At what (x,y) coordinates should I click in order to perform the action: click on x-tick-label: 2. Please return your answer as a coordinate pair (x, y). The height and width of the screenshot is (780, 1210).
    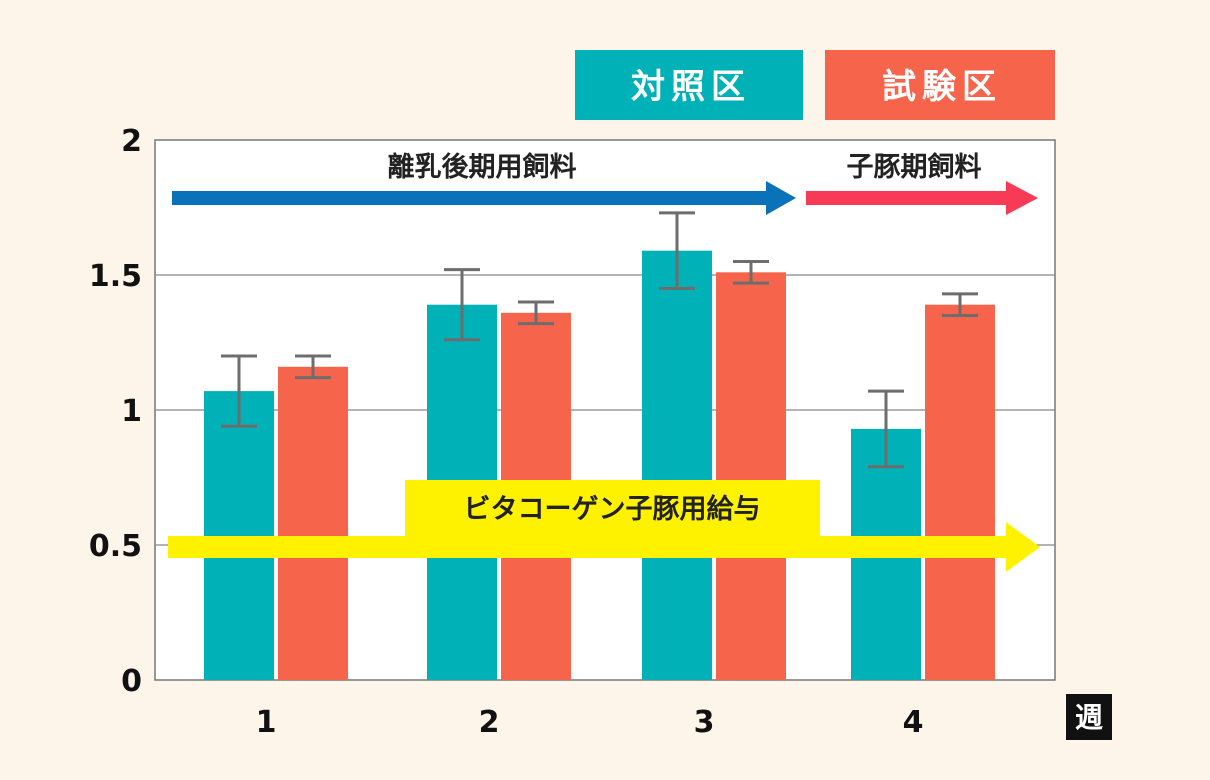
    Looking at the image, I should click on (489, 722).